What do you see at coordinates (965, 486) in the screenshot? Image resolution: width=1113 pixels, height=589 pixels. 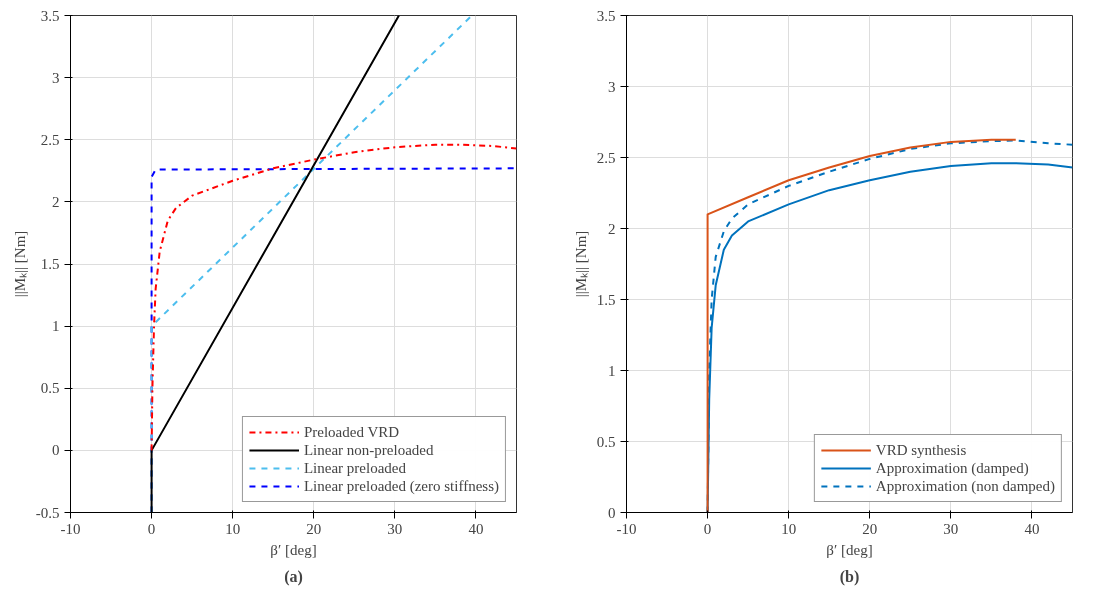 I see `legend-label: Approximation (non damped)` at bounding box center [965, 486].